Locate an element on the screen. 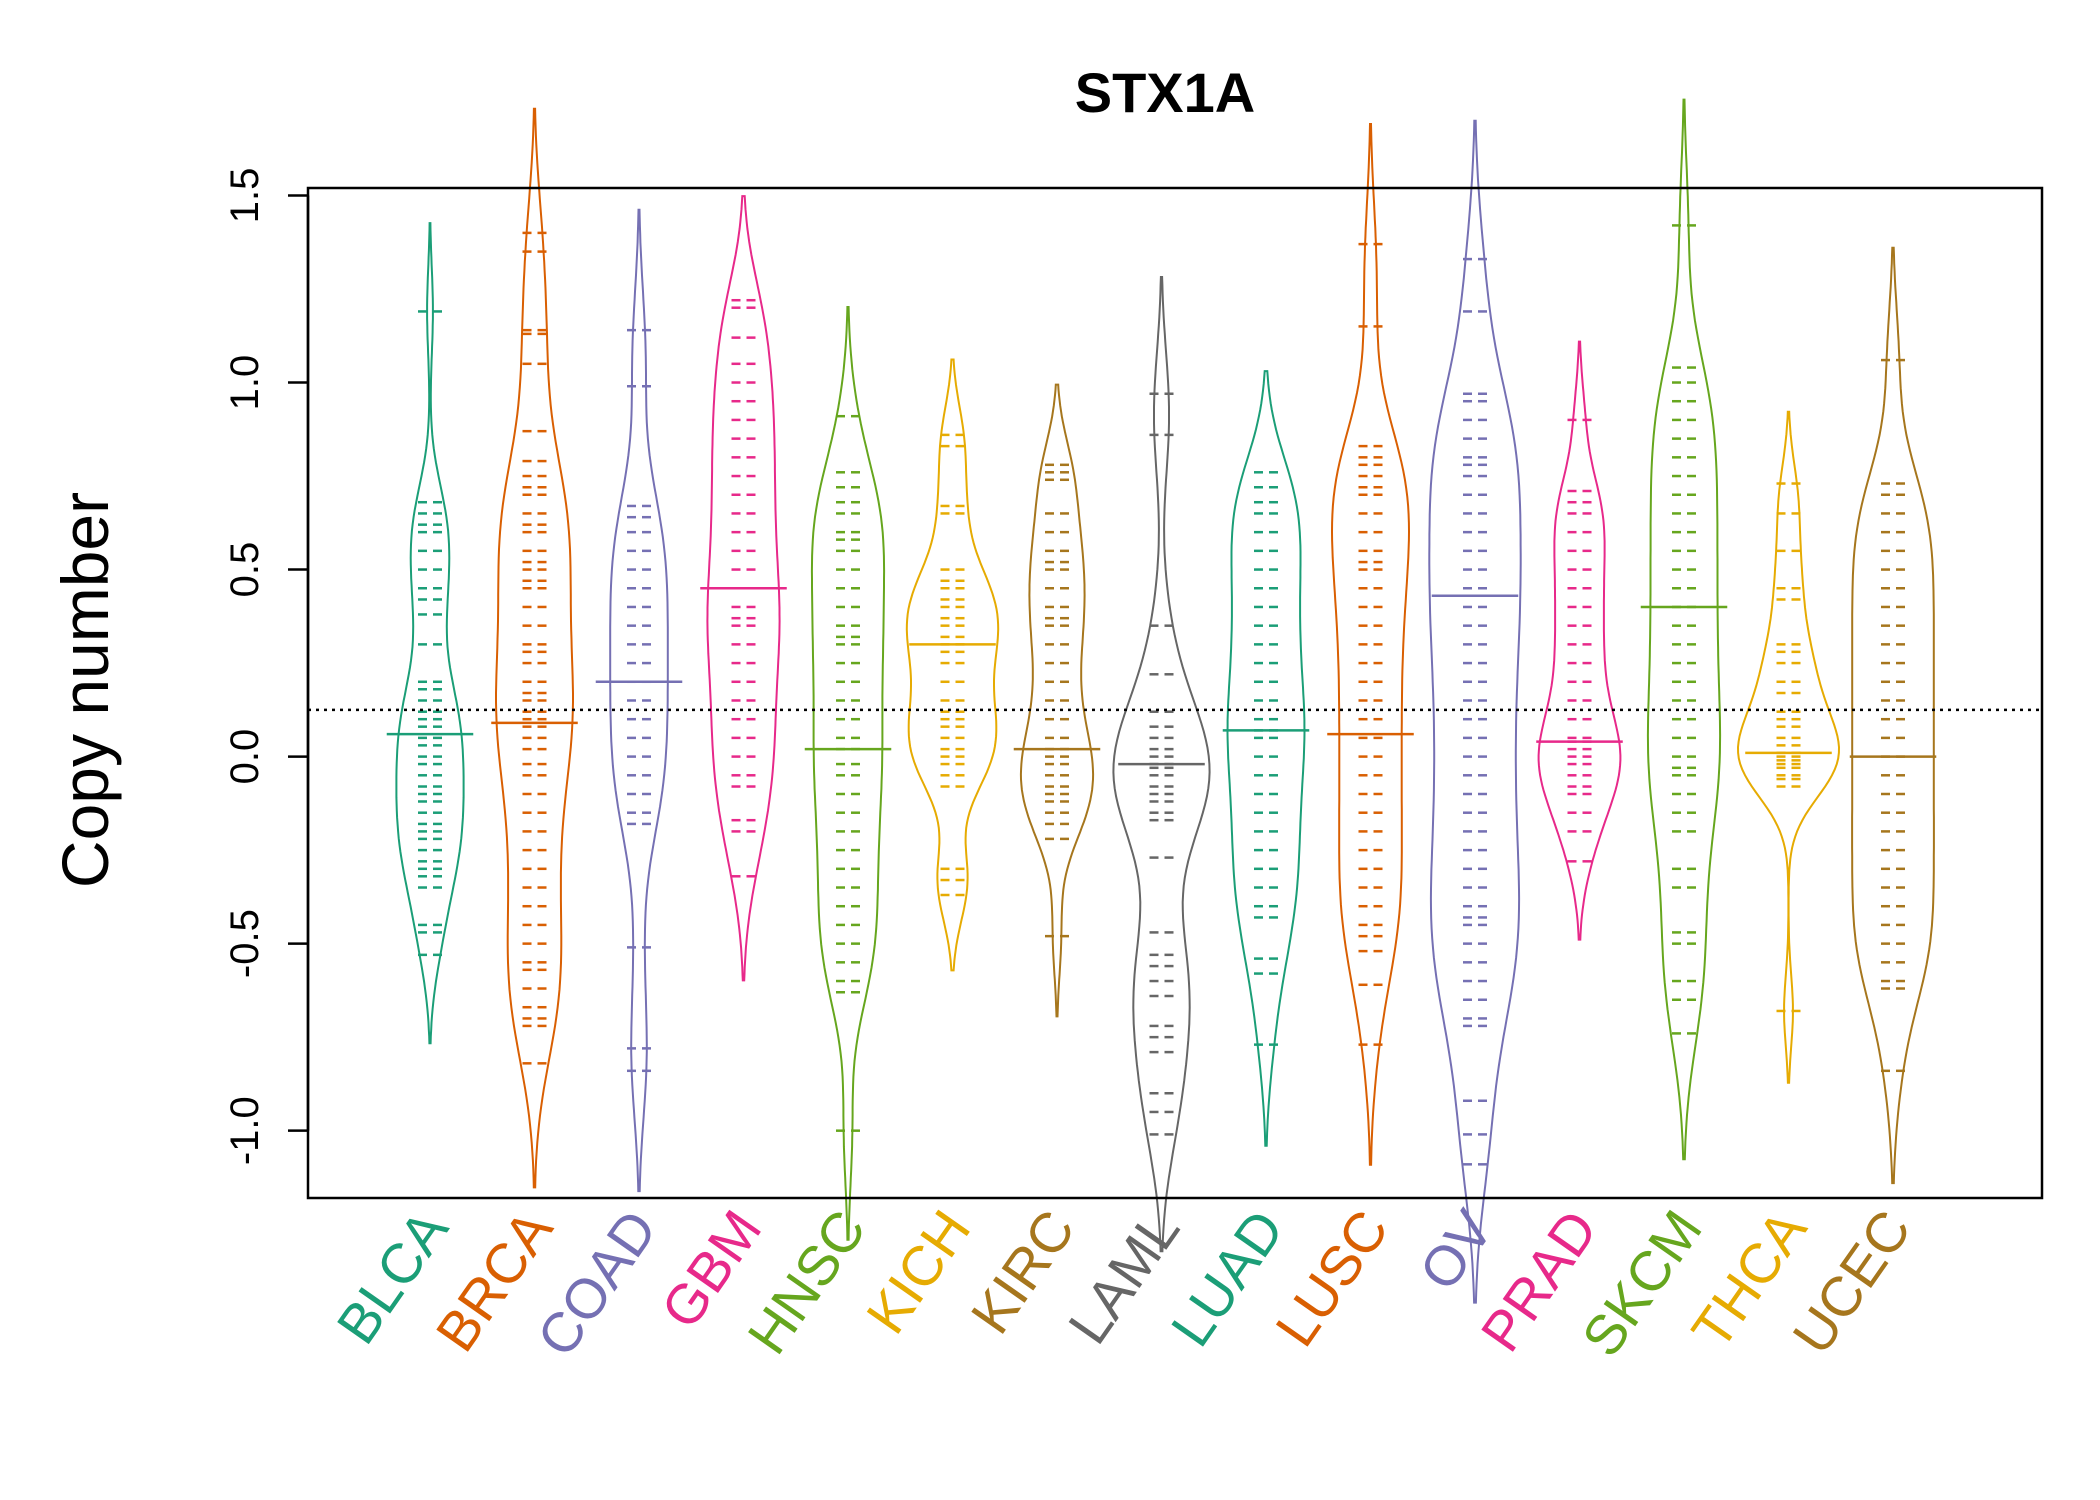 The image size is (2100, 1500). y-tick-label: 1.0 is located at coordinates (245, 383).